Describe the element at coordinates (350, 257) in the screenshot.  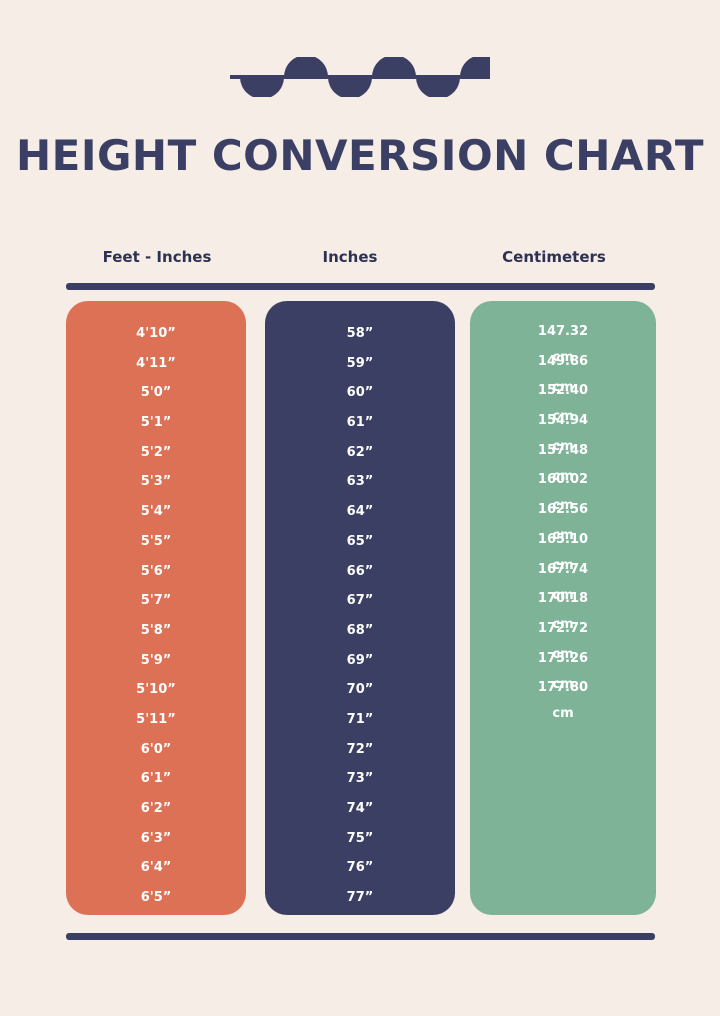
I see `column-header-inches: Inches` at that location.